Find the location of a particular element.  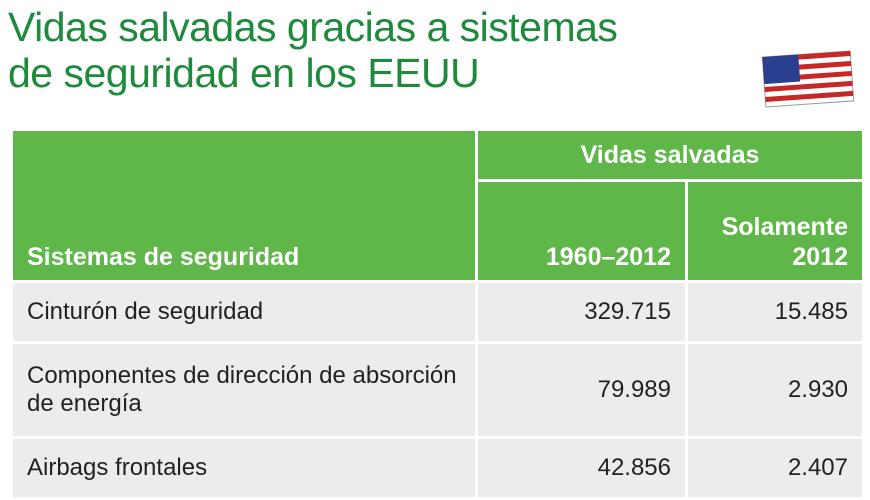

cell: 2.407 is located at coordinates (775, 468).